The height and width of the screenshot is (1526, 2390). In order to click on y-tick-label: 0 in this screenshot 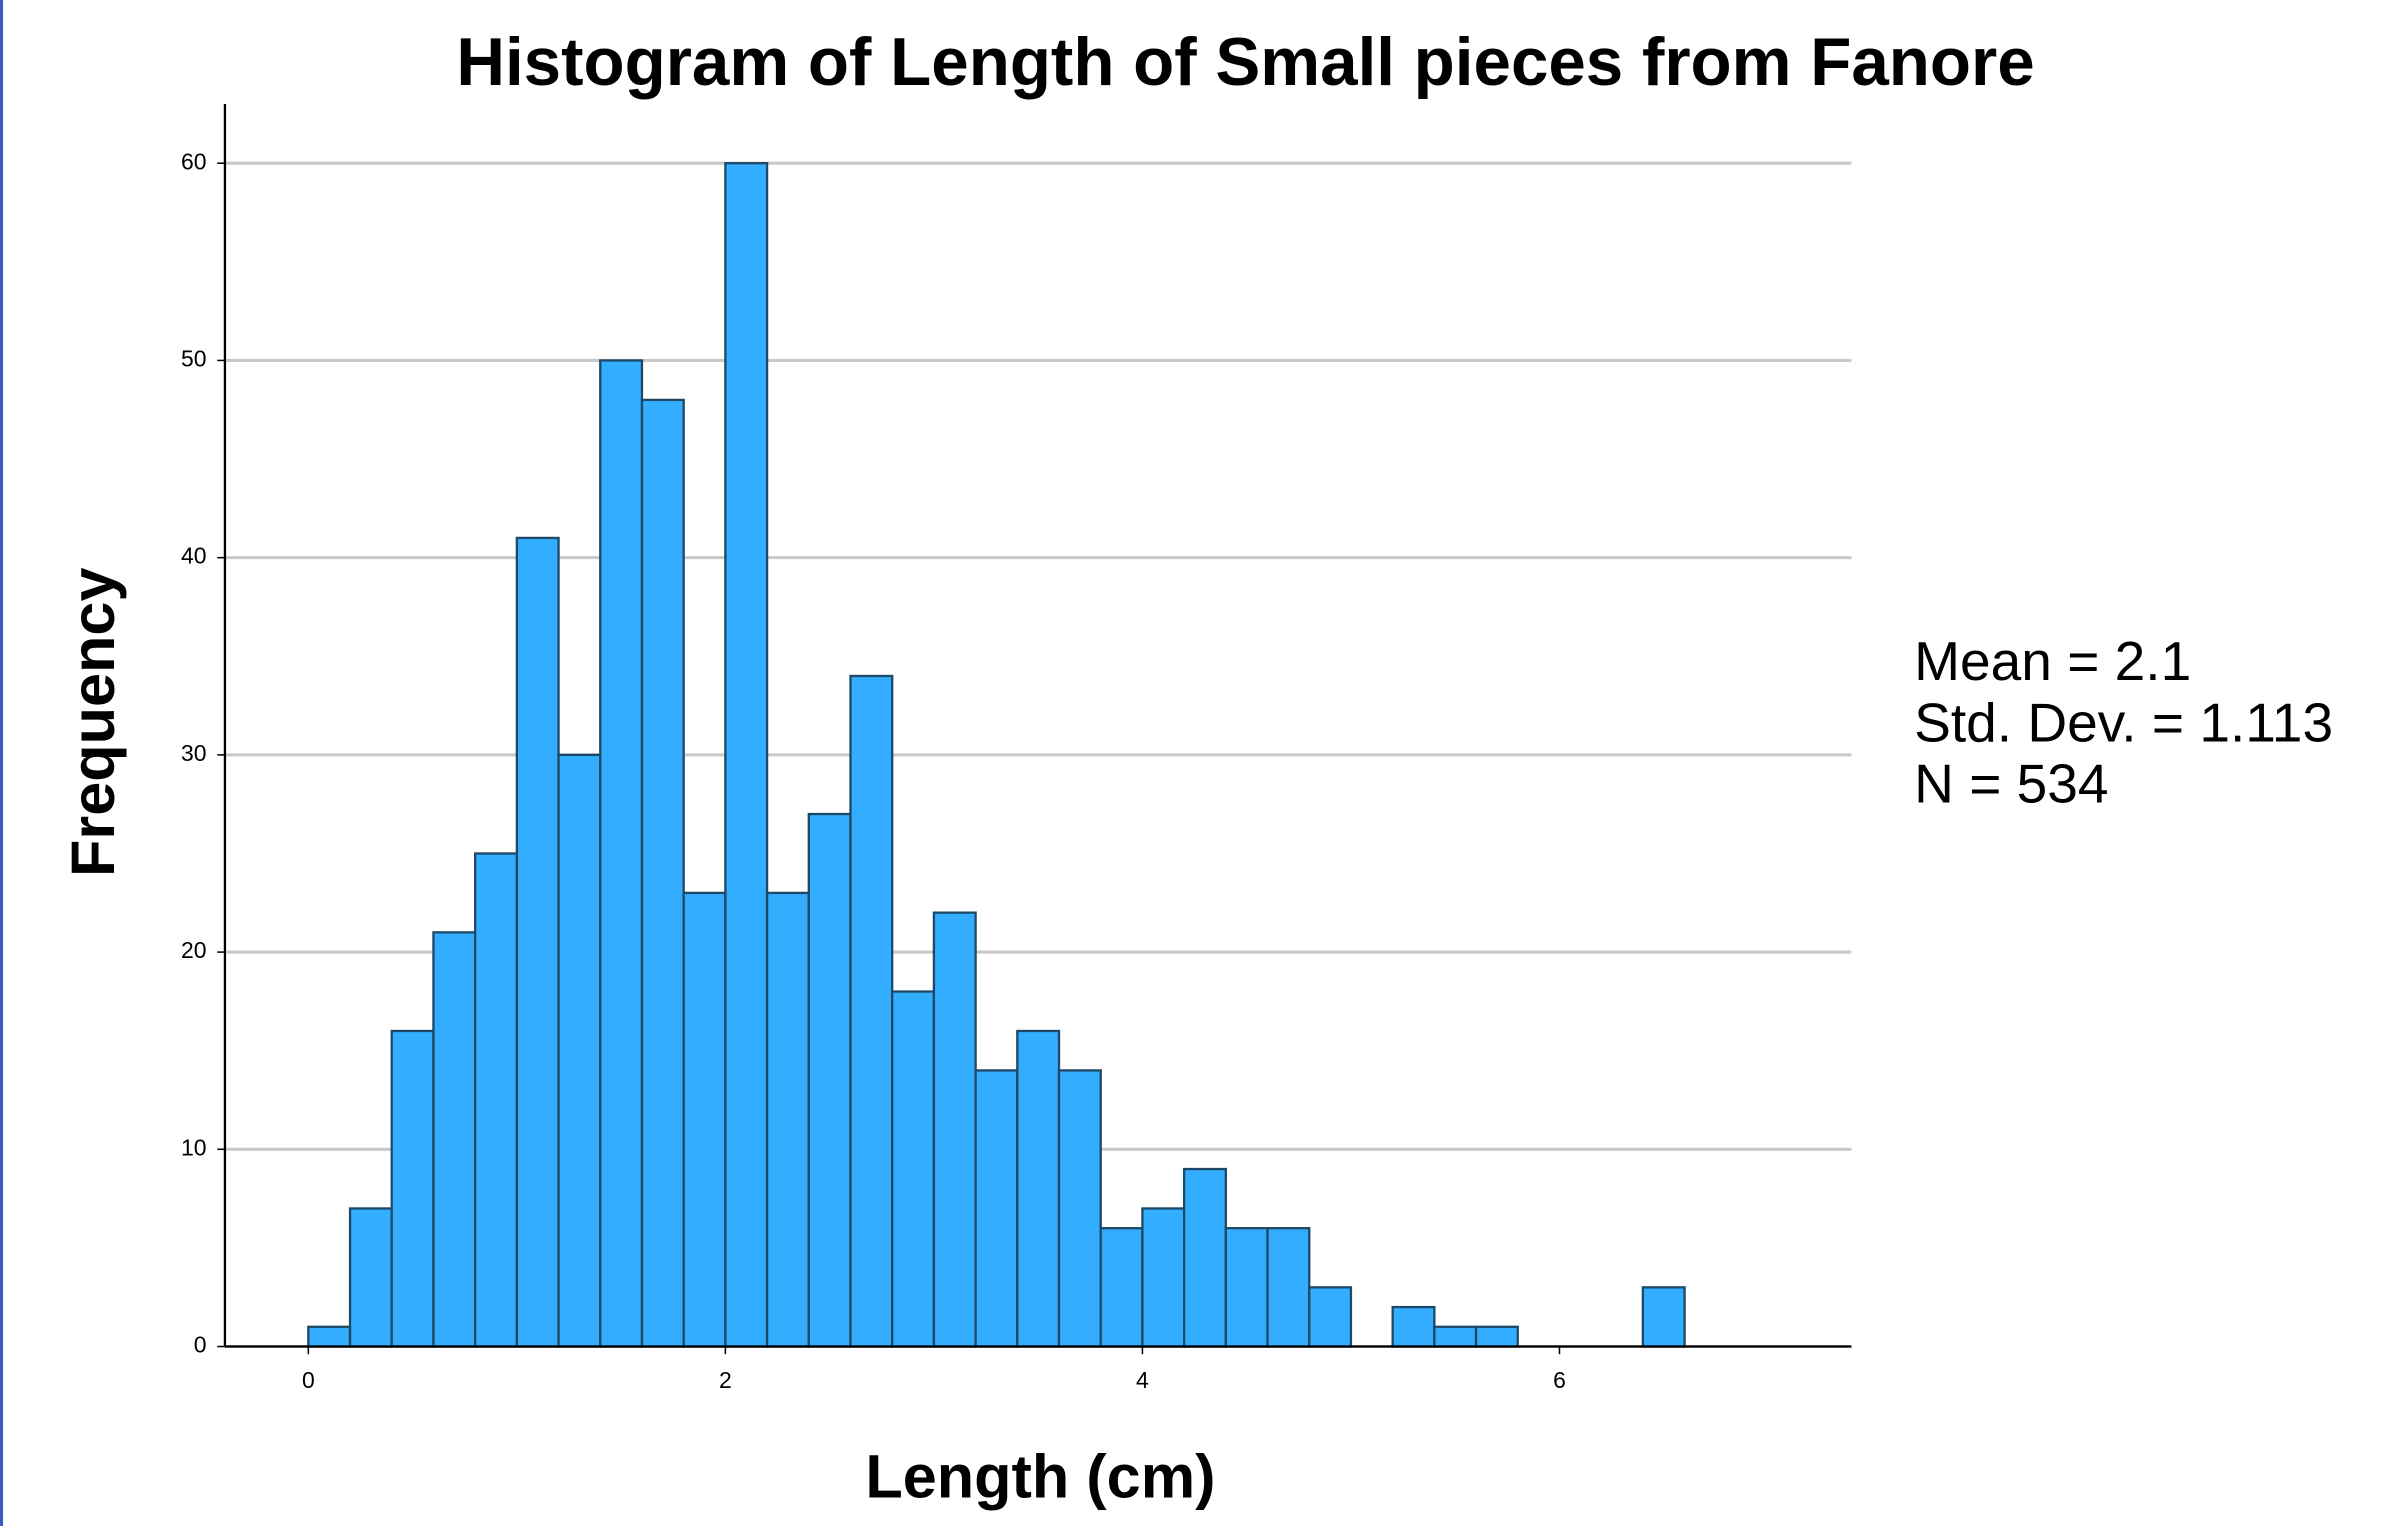, I will do `click(200, 1345)`.